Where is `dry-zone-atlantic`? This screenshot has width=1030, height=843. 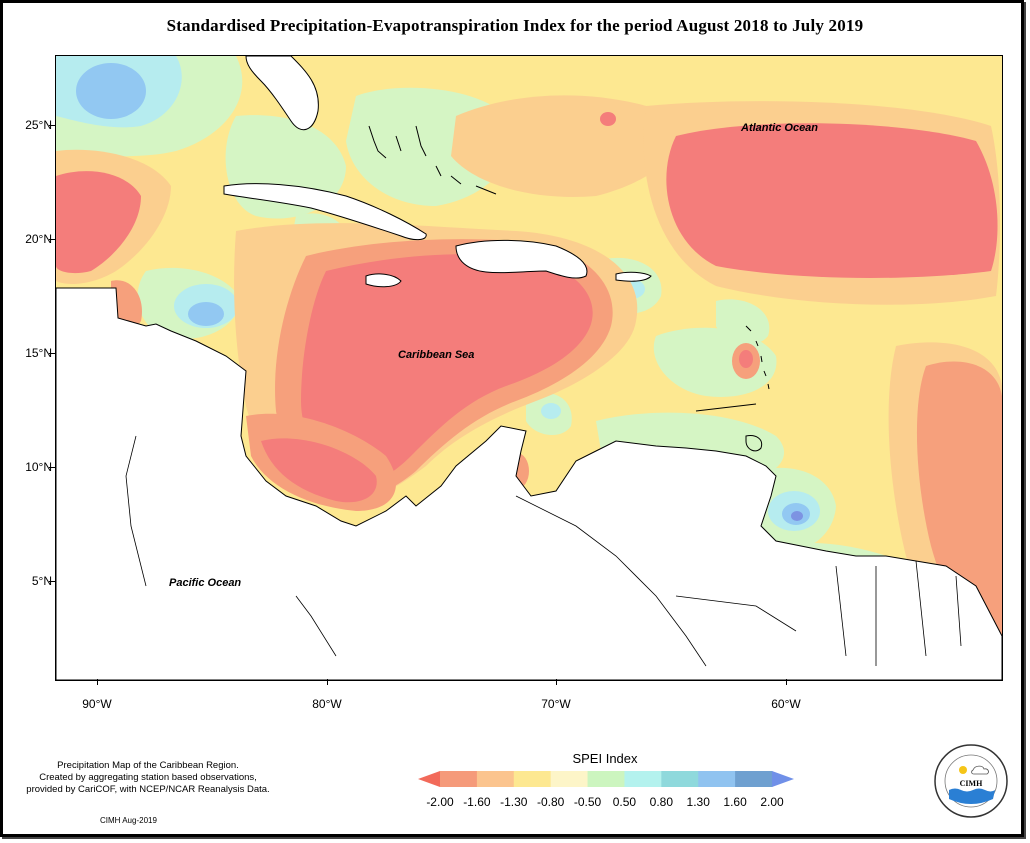 dry-zone-atlantic is located at coordinates (832, 200).